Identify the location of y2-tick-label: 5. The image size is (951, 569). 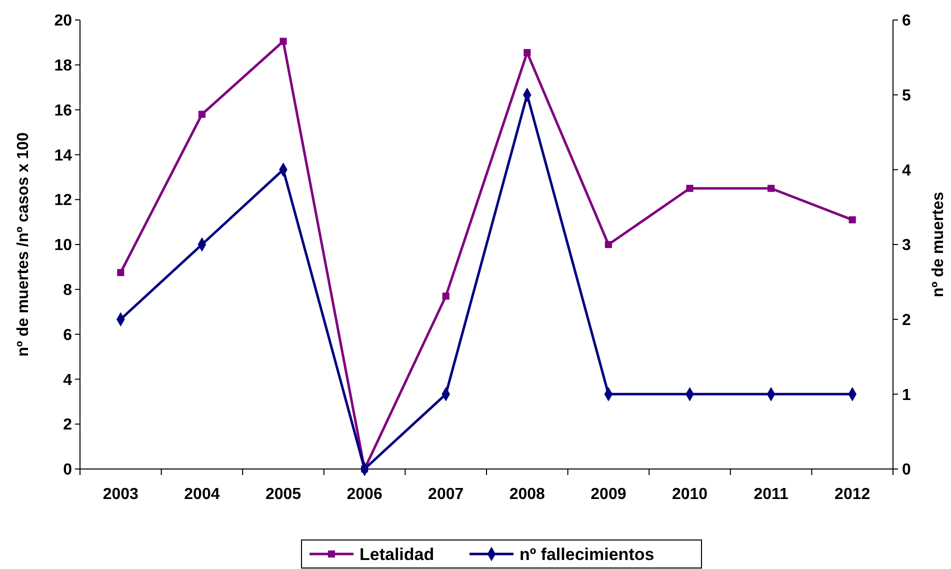
(906, 95).